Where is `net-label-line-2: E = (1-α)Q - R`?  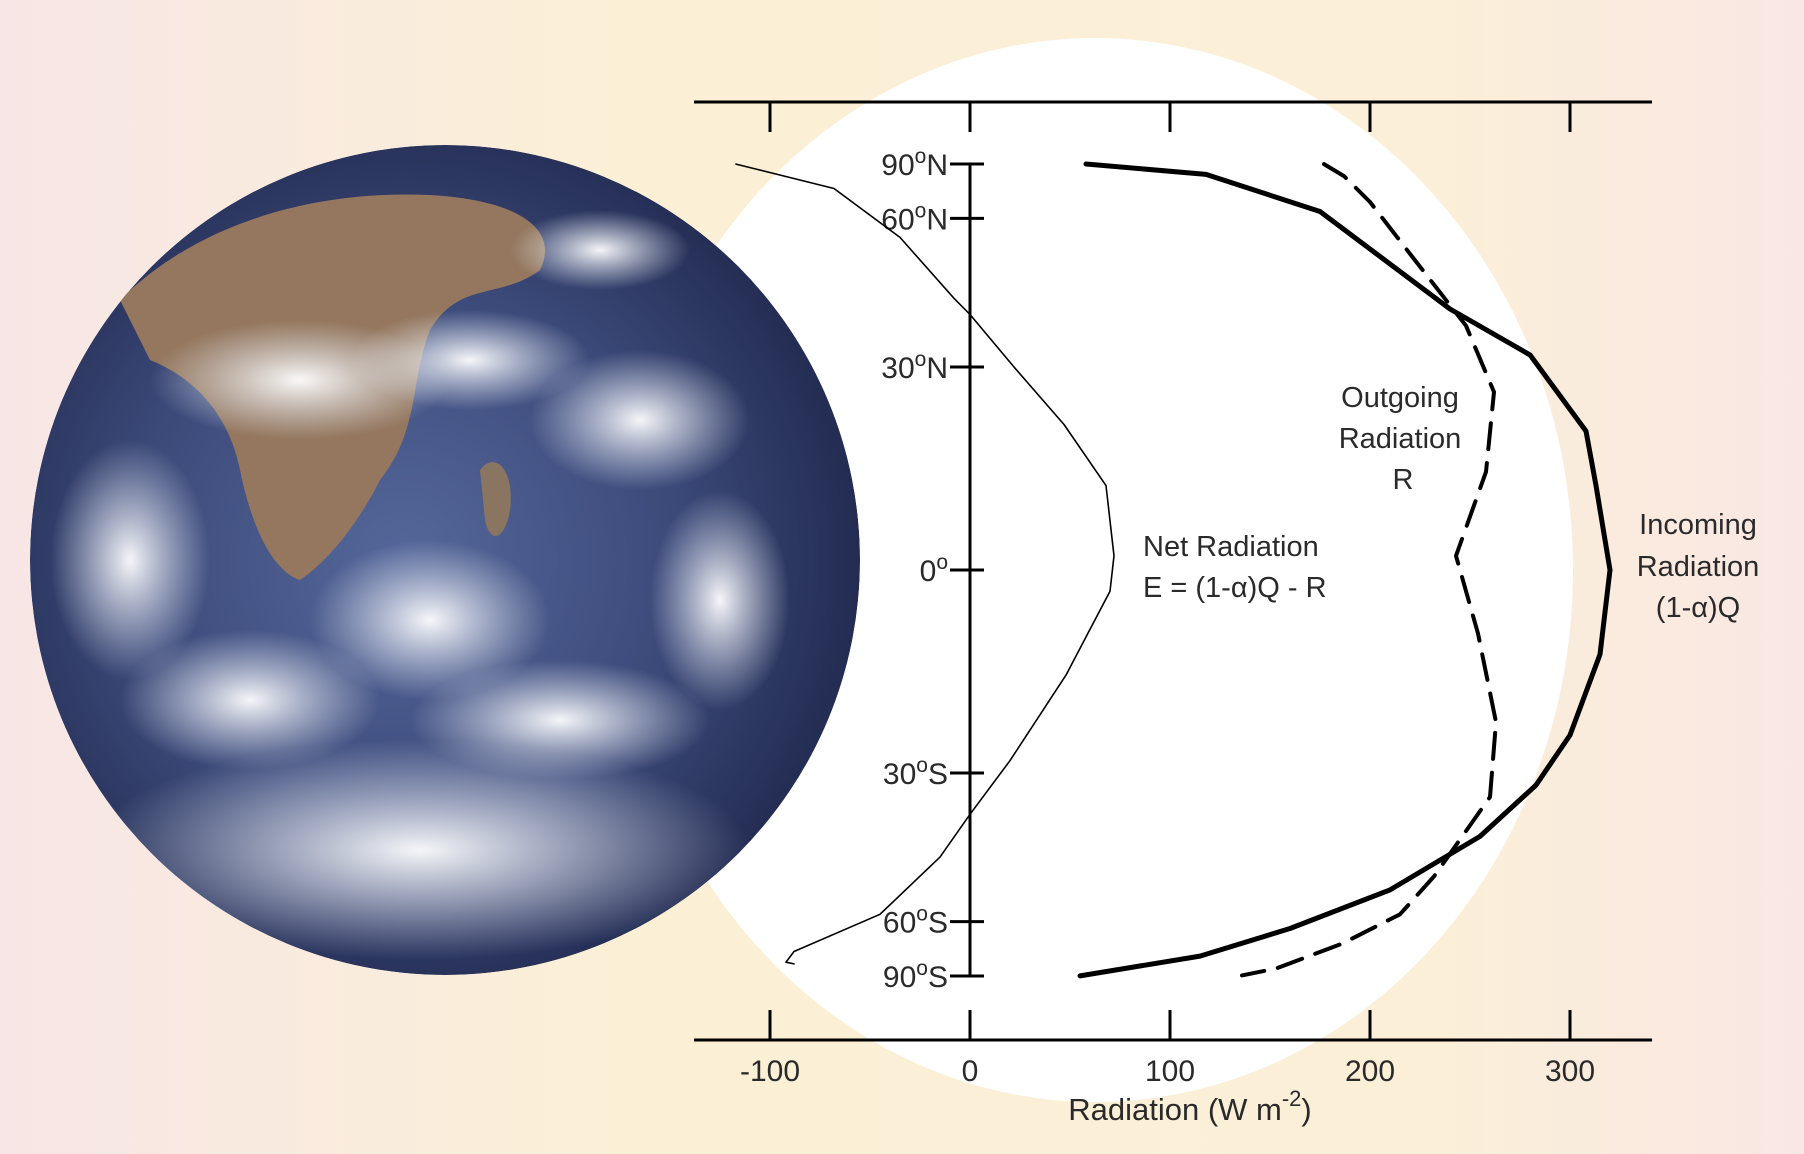
net-label-line-2: E = (1-α)Q - R is located at coordinates (1235, 588).